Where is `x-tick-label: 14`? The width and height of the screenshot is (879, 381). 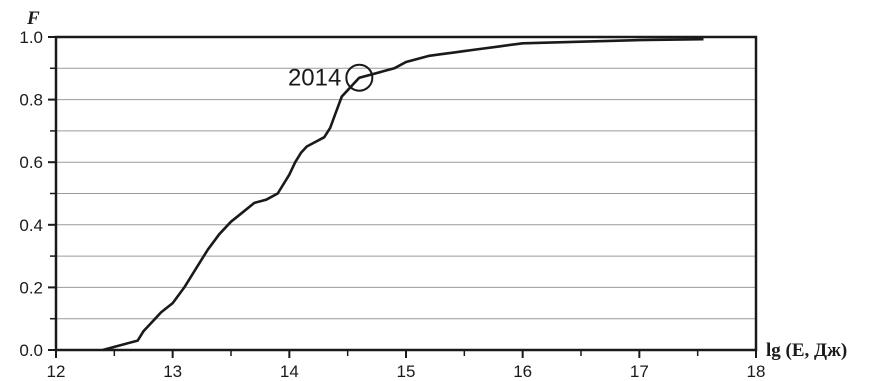 x-tick-label: 14 is located at coordinates (289, 371).